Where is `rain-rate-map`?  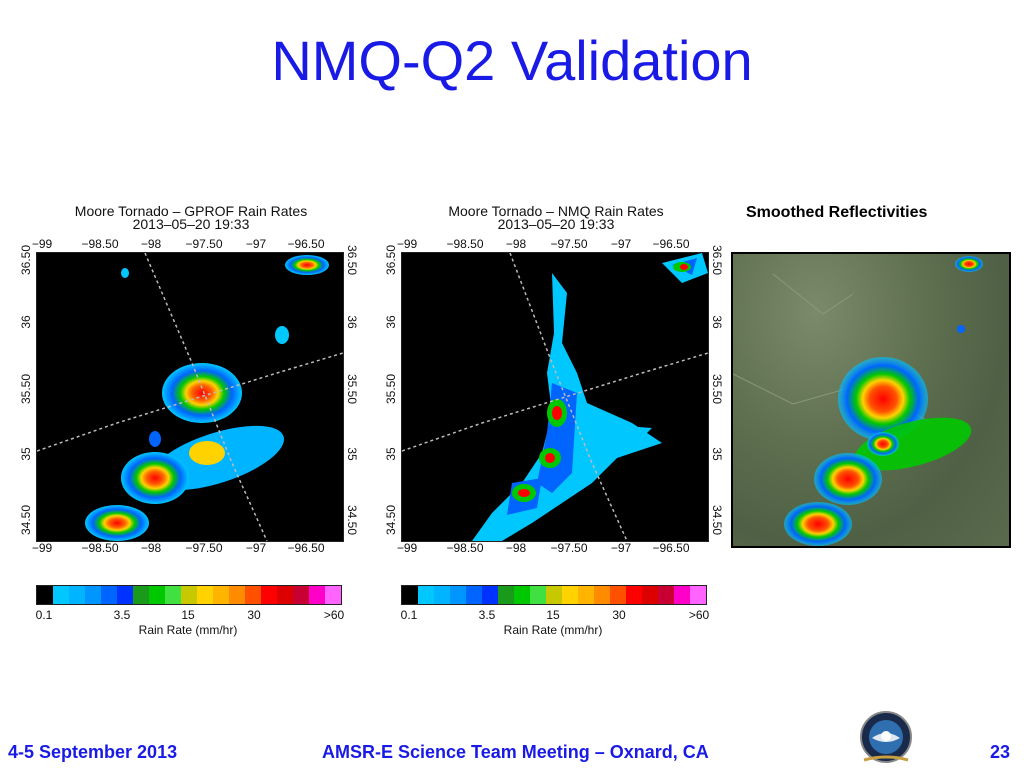
rain-rate-map is located at coordinates (190, 397).